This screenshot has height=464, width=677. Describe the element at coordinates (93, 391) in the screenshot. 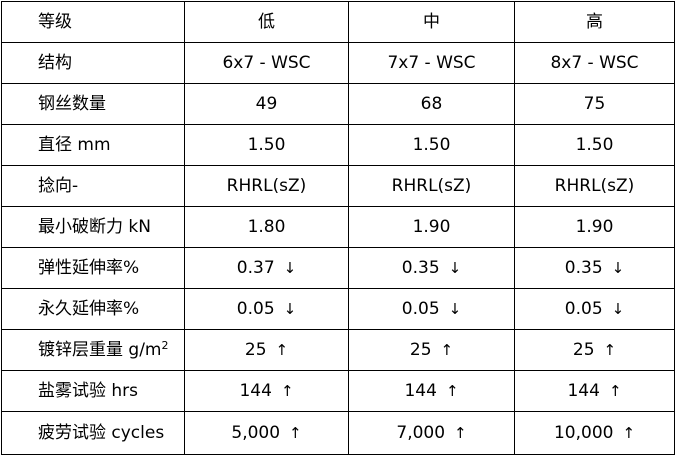

I see `row-label: 盐雾试验 hrs` at that location.